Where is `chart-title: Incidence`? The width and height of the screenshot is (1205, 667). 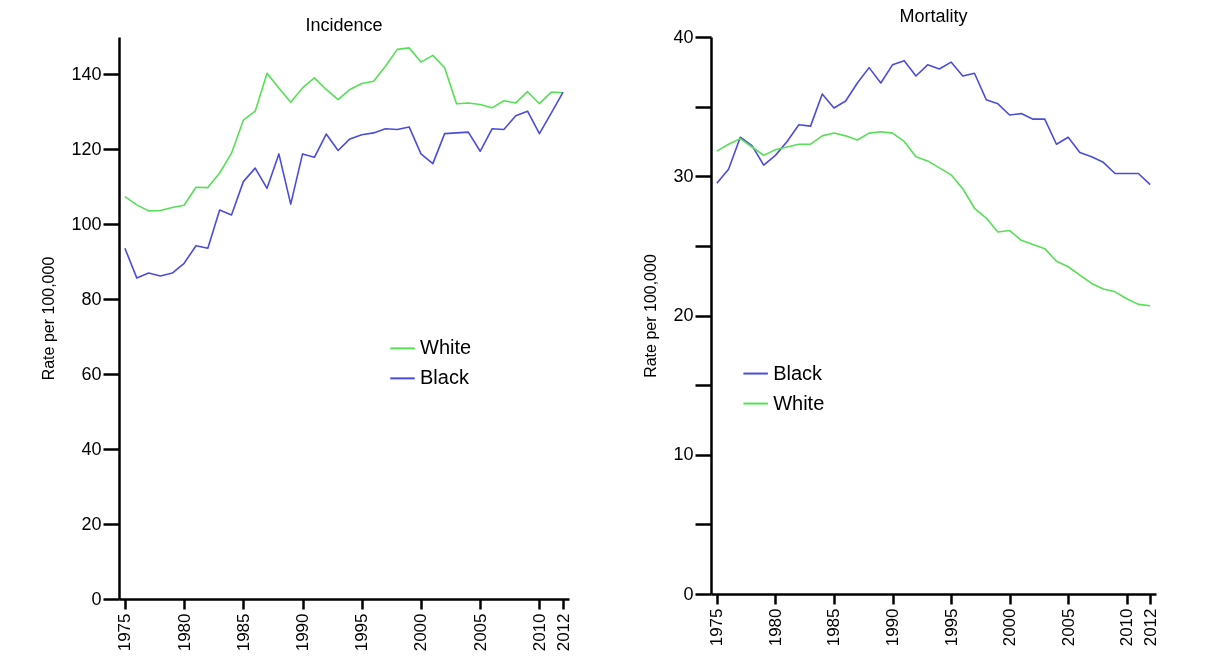 chart-title: Incidence is located at coordinates (344, 25).